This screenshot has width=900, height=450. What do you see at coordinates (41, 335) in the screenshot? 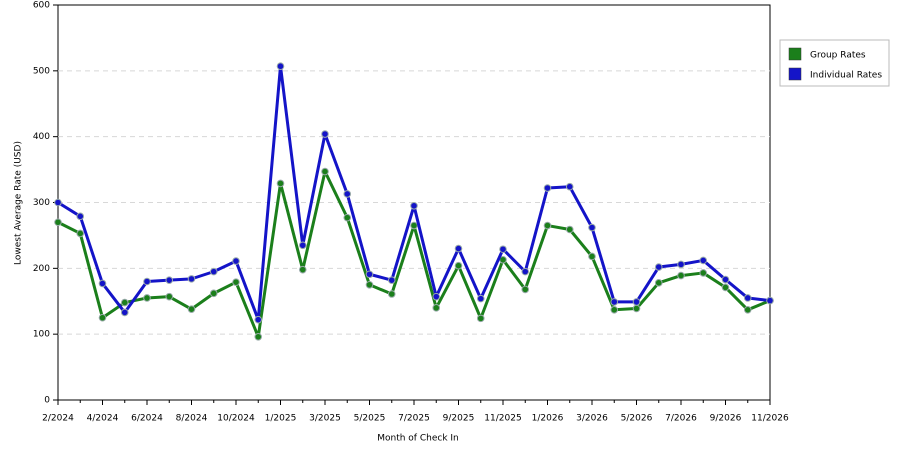
I see `y-tick-label: 100` at bounding box center [41, 335].